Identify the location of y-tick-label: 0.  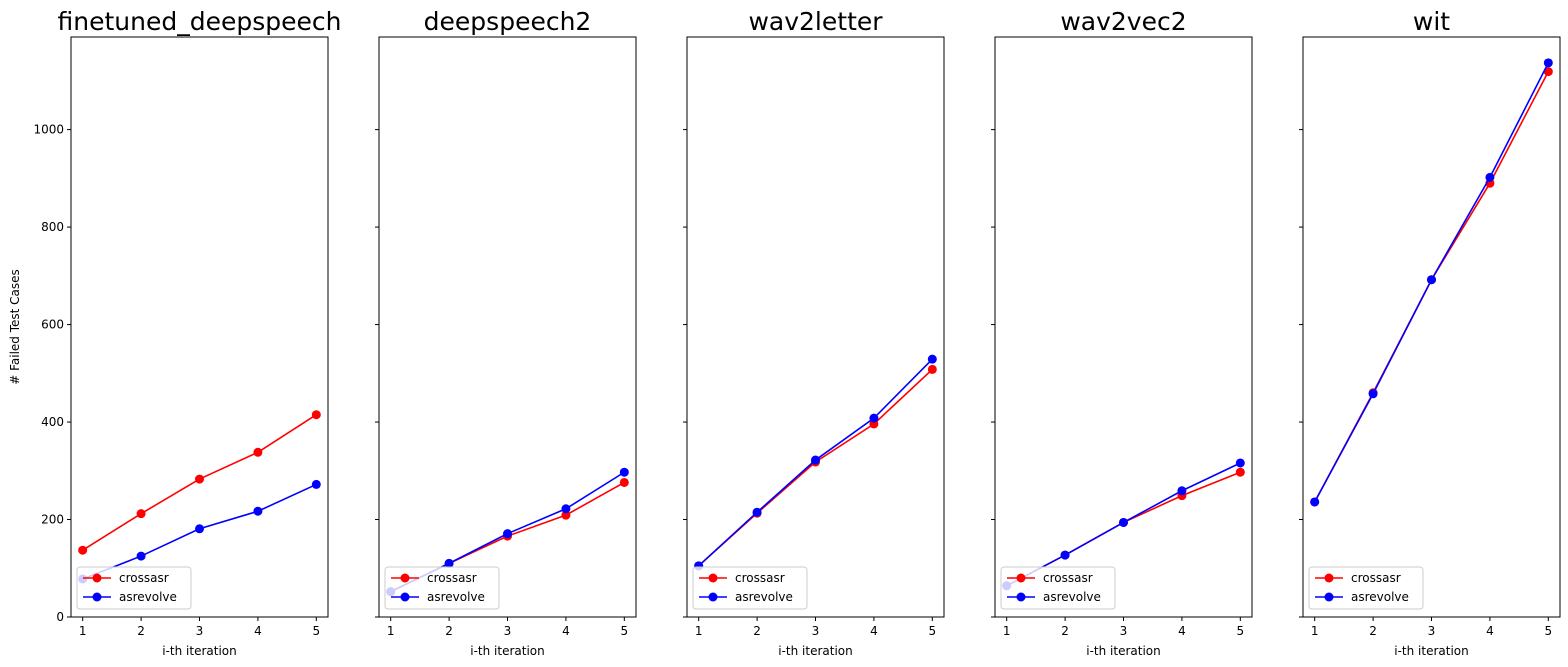
(60, 617).